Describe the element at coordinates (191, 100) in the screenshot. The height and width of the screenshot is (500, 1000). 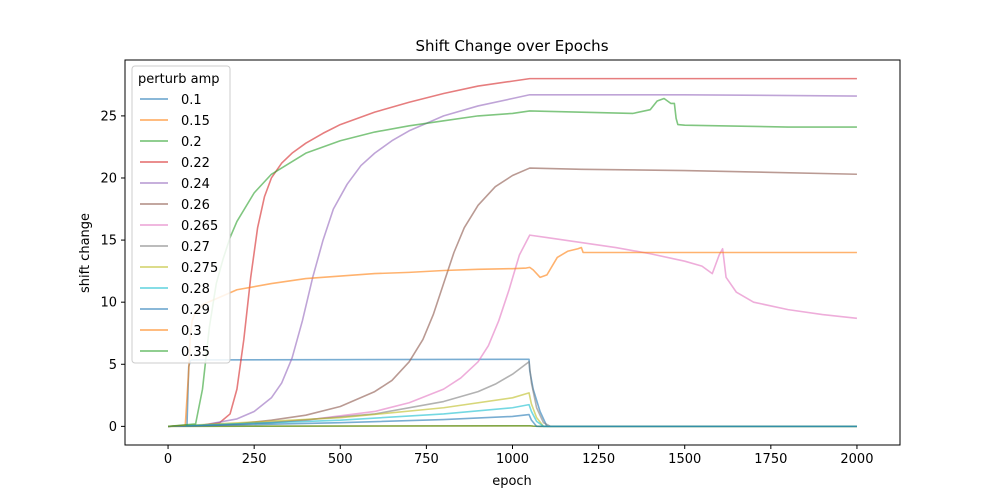
I see `legend-entry-0: 0.1` at that location.